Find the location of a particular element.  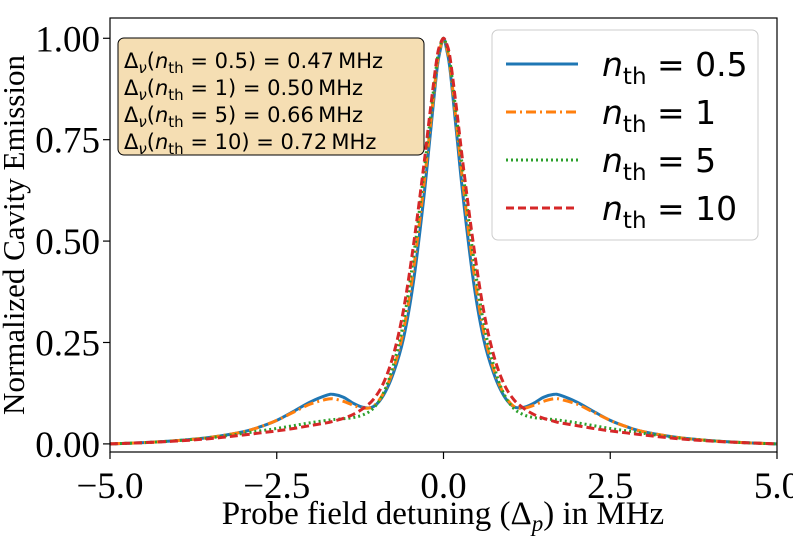

legend-label-value: = 10 is located at coordinates (692, 208).